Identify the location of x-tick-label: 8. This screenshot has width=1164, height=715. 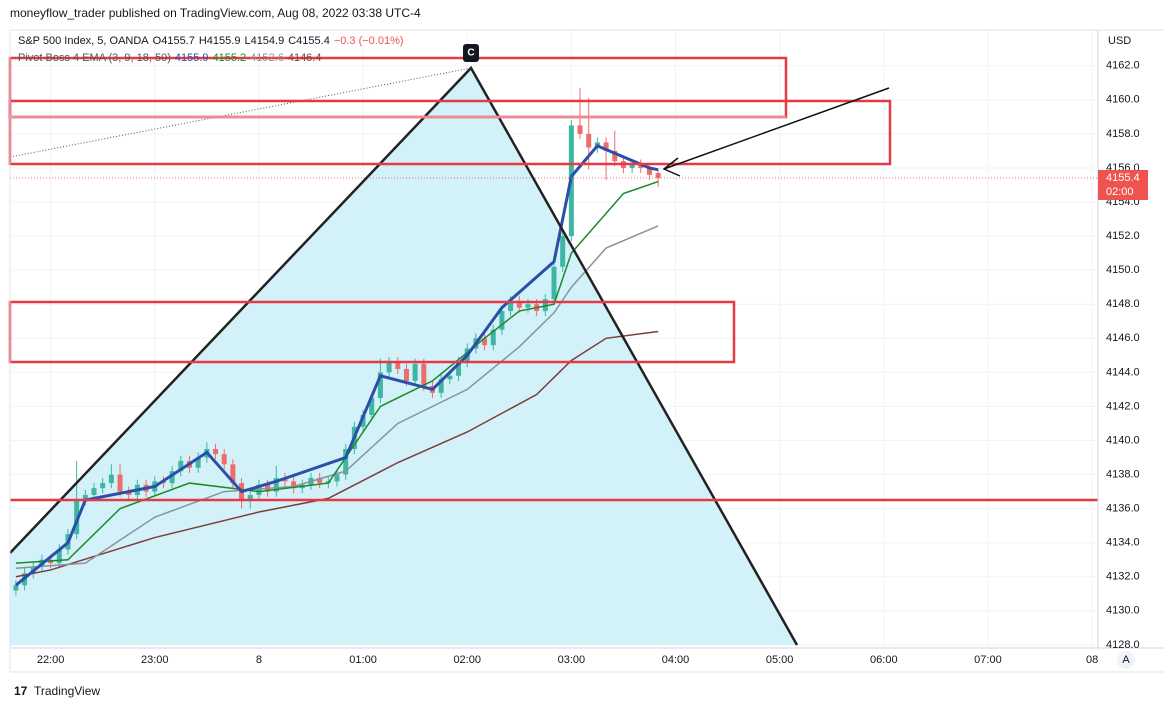
(259, 660).